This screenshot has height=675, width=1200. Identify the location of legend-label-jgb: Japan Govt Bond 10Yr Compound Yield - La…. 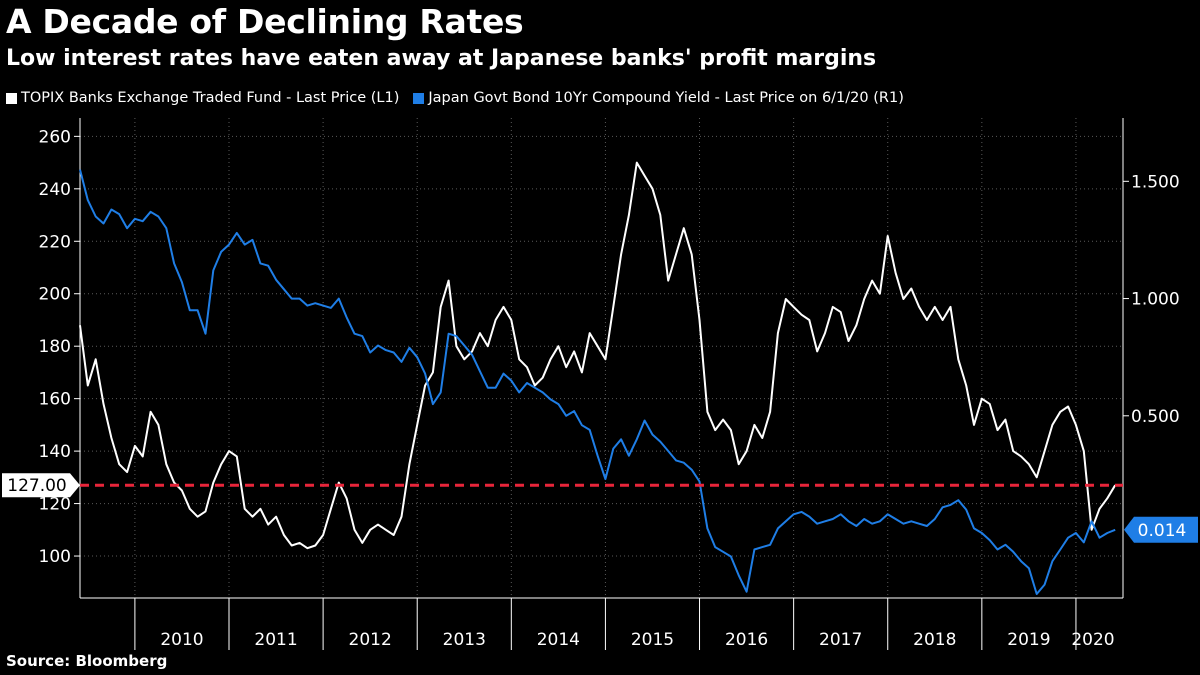
(666, 98).